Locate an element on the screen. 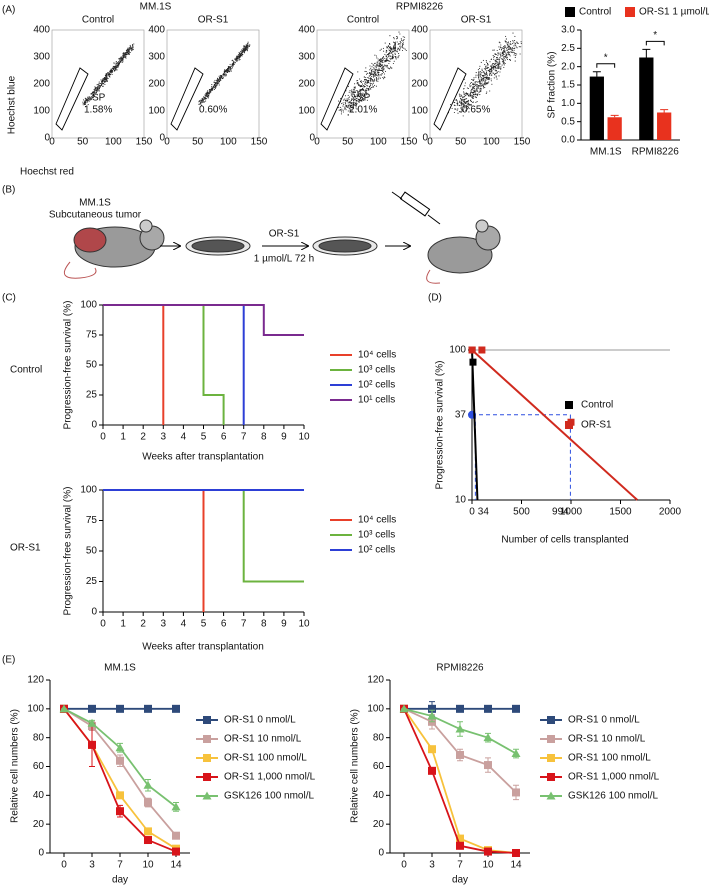 Image resolution: width=709 pixels, height=887 pixels. series-line is located at coordinates (203, 320).